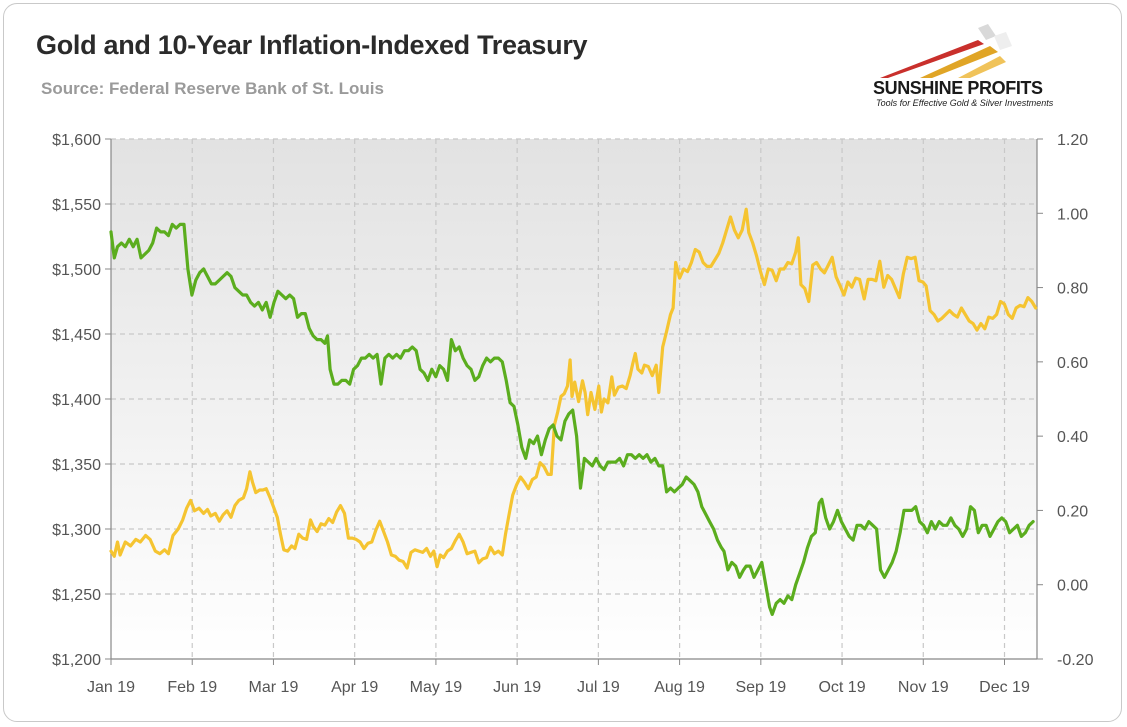 The width and height of the screenshot is (1127, 727). What do you see at coordinates (1072, 363) in the screenshot?
I see `right-tick-label: 0.60` at bounding box center [1072, 363].